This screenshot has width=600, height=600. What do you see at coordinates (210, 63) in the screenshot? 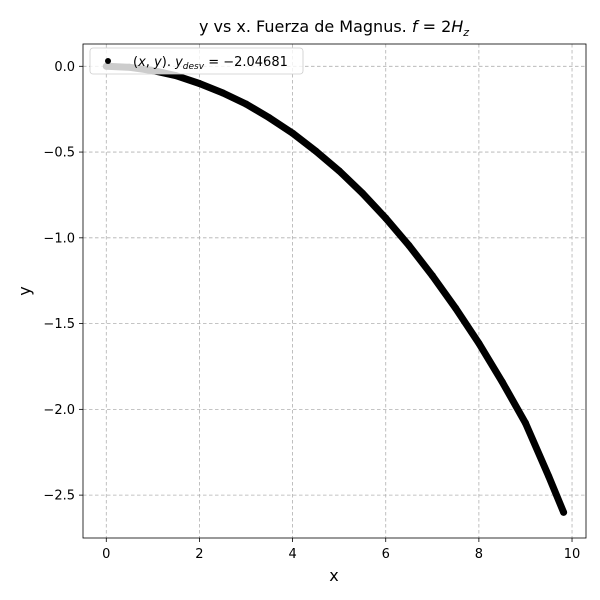
I see `legend-label: (x, y). ydesv = −2.04681` at bounding box center [210, 63].